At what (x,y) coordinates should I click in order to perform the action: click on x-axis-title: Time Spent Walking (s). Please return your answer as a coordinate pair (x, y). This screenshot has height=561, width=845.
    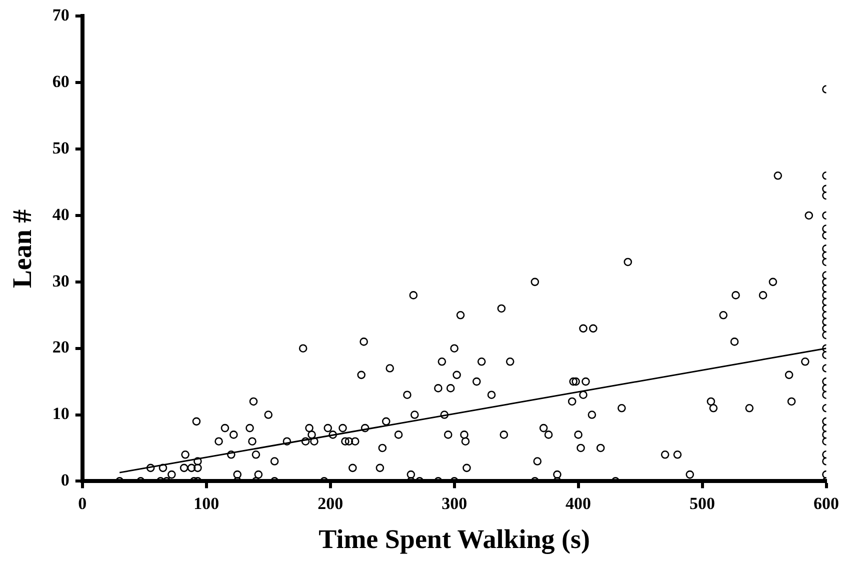
    Looking at the image, I should click on (454, 539).